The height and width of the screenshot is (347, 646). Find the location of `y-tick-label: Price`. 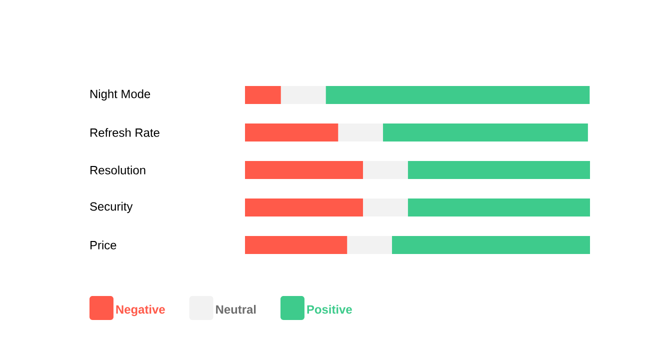

y-tick-label: Price is located at coordinates (103, 245).